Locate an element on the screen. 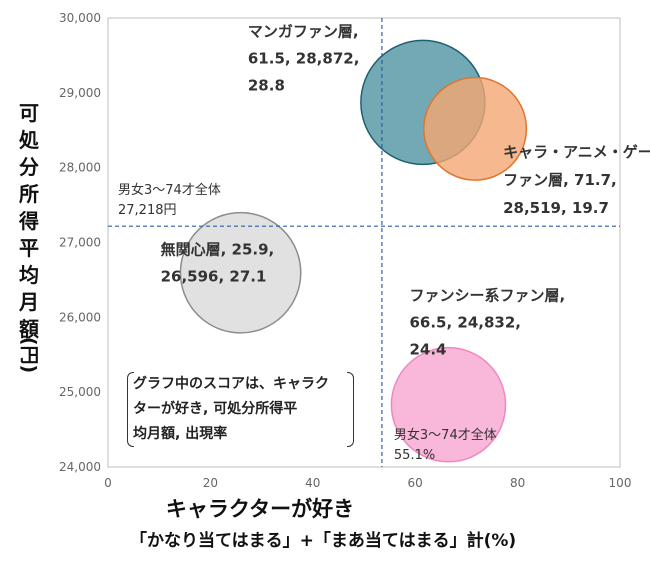 This screenshot has height=561, width=650. y-tick-label: 25,000 is located at coordinates (80, 392).